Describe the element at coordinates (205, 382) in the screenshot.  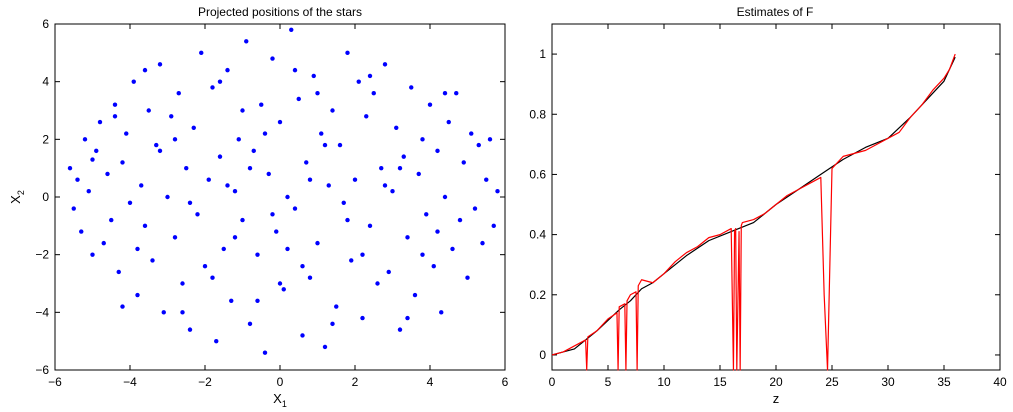
I see `scatter-x-tick-label: −2` at that location.